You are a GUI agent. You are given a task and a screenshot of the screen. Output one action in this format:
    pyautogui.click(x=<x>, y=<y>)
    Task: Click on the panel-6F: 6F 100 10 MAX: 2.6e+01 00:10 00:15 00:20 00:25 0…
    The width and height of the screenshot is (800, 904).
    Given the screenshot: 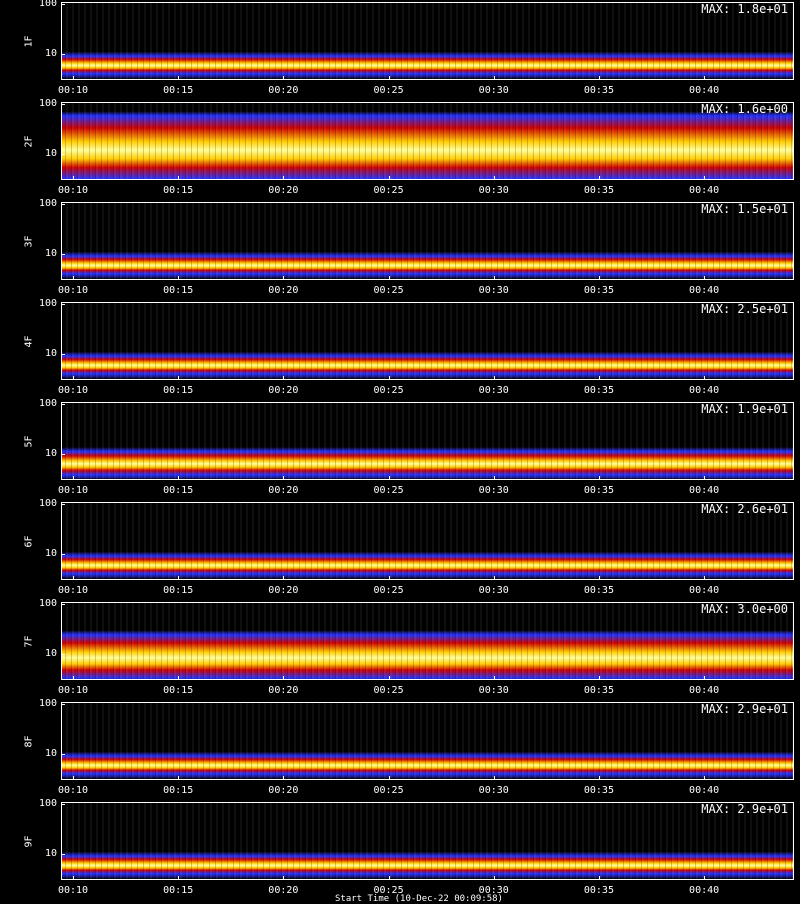 What is the action you would take?
    pyautogui.click(x=400, y=549)
    